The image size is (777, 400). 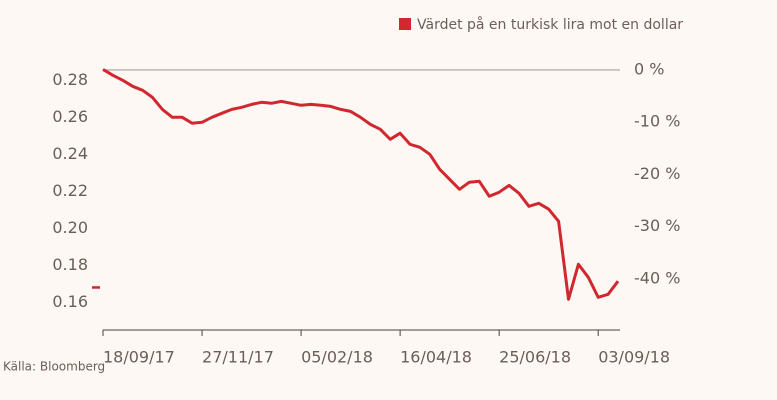 What do you see at coordinates (657, 173) in the screenshot?
I see `y2-tick-label: -20 %` at bounding box center [657, 173].